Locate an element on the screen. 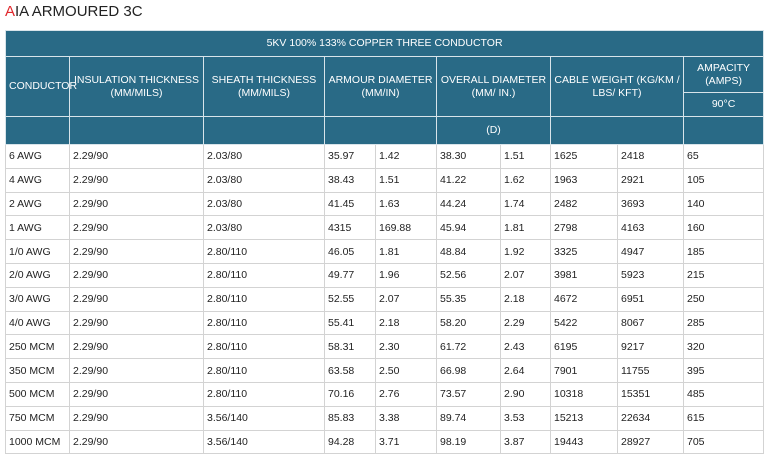 The image size is (768, 454). cell: 5923 is located at coordinates (650, 275).